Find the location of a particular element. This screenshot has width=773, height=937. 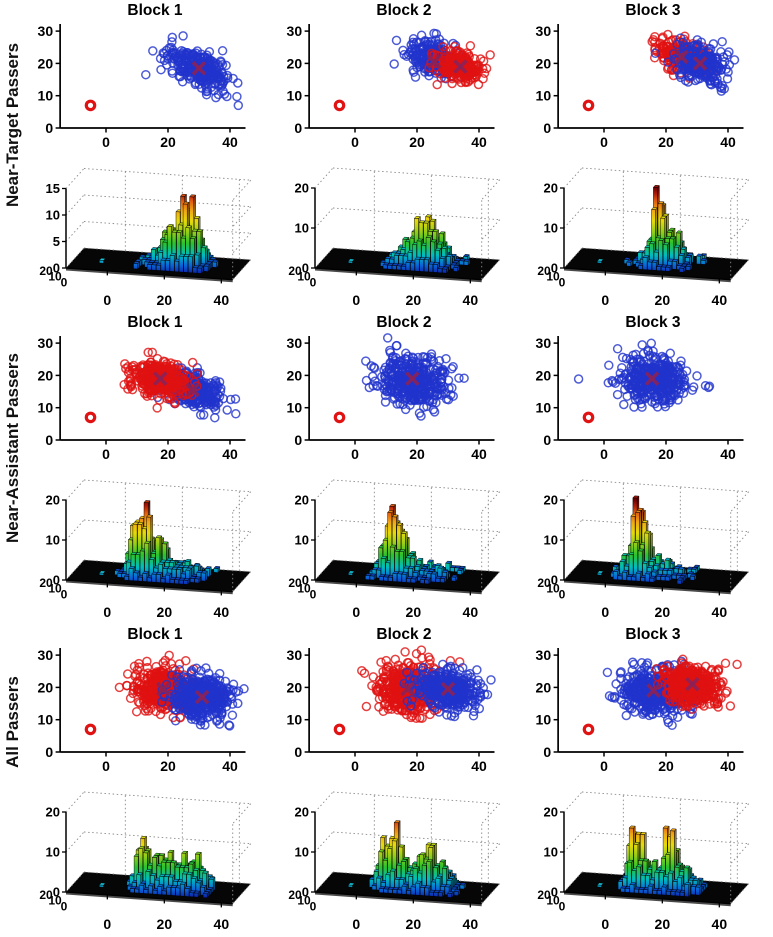

hist3d-all-passers-block1: 0 10 20 0 20 40 20 10 0 is located at coordinates (150, 858).